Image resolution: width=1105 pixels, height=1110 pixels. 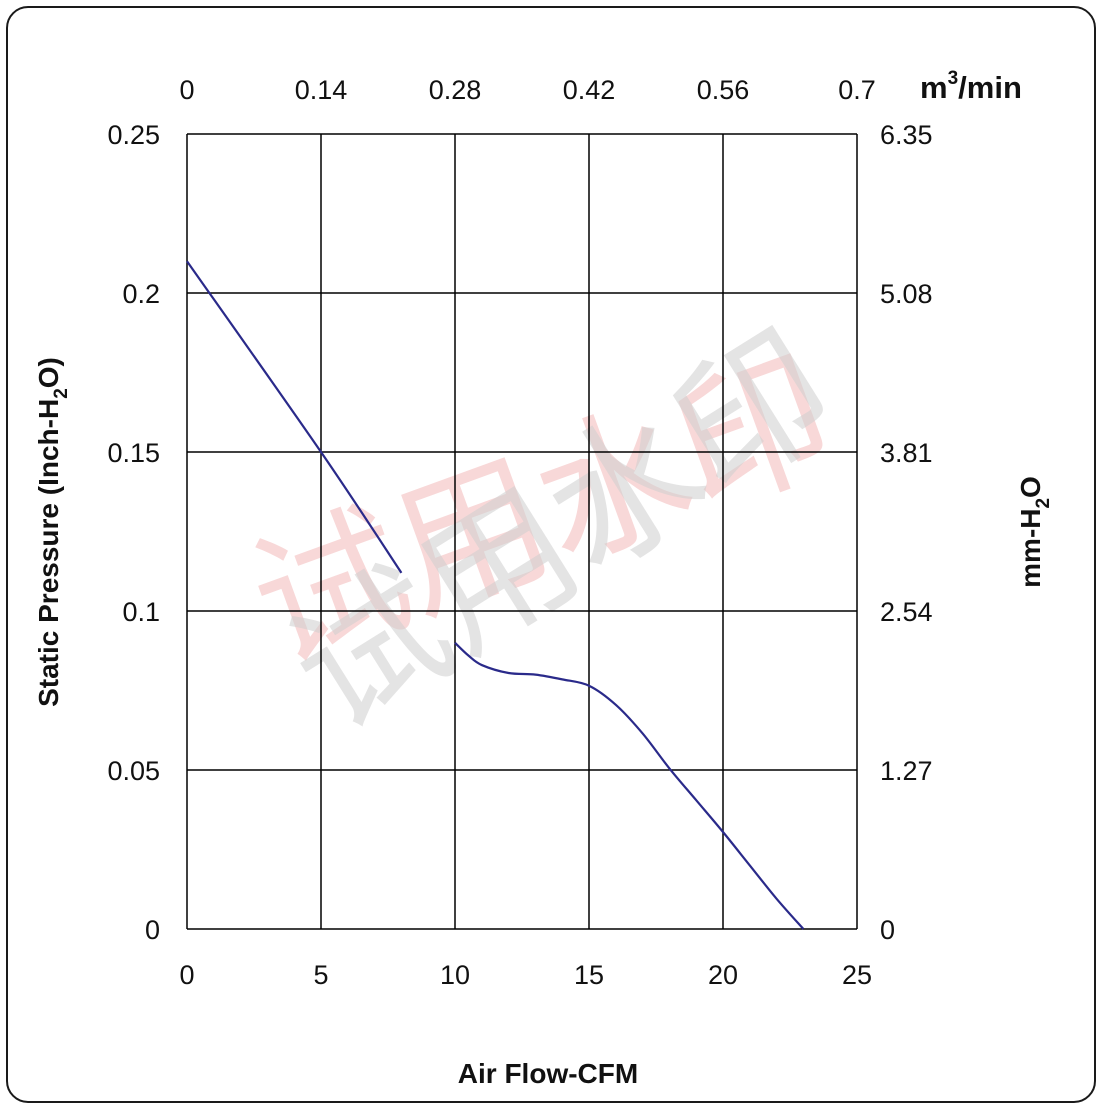 I want to click on top-x-tick-label: 0.56, so click(x=723, y=90).